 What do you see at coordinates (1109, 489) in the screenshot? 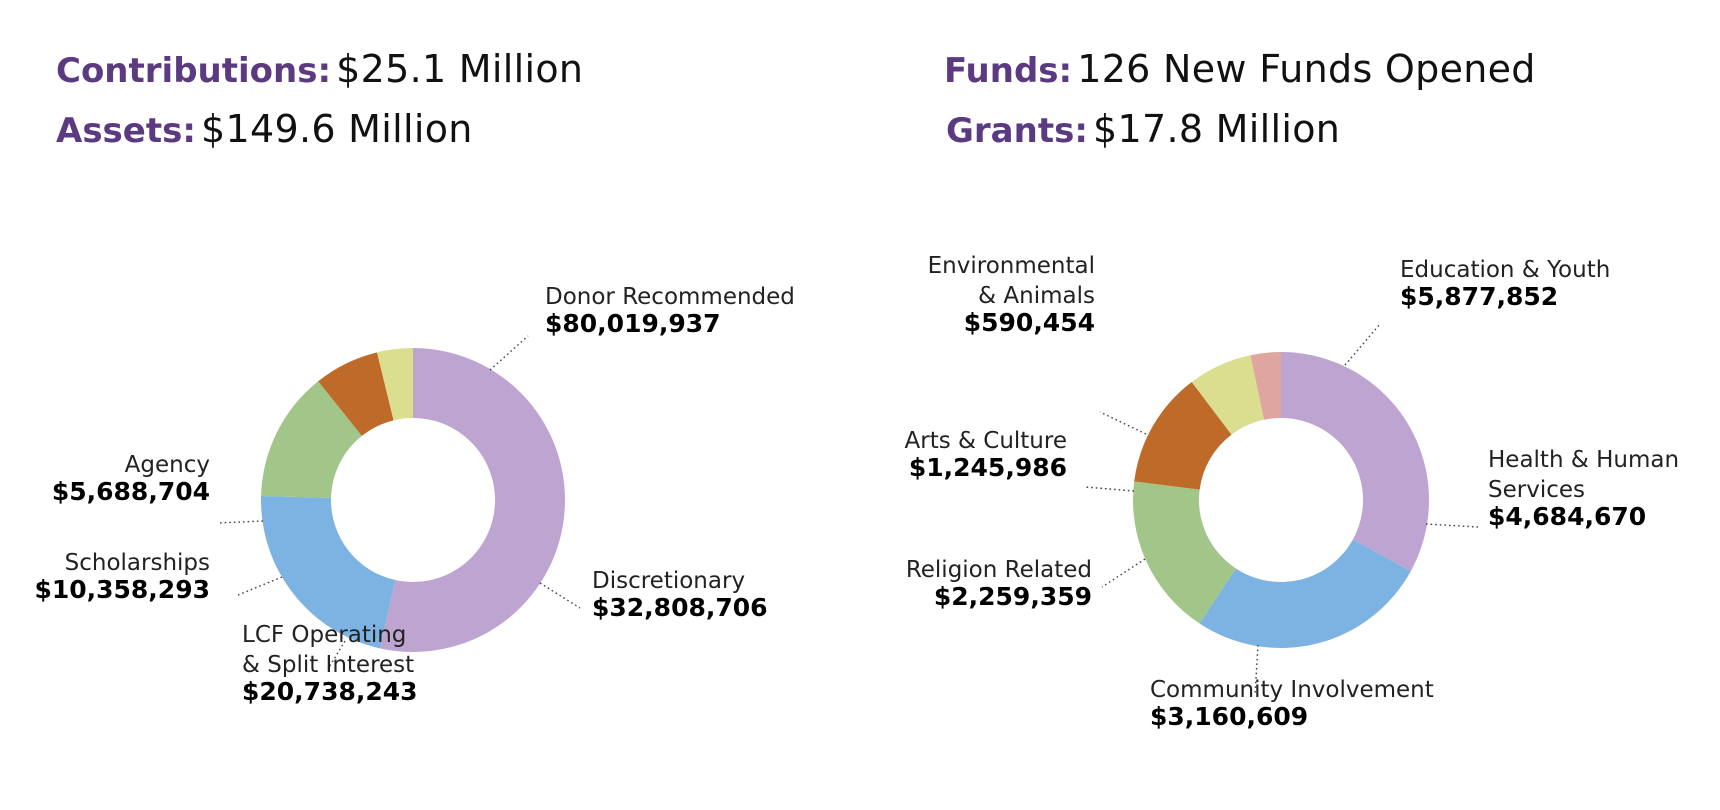
I see `leader-line-arts-and-culture` at bounding box center [1109, 489].